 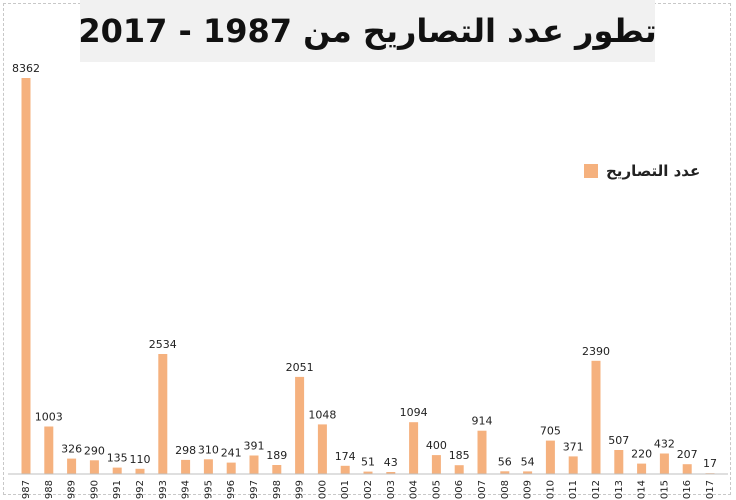 What do you see at coordinates (26, 489) in the screenshot?
I see `tick-label-1987: 987` at bounding box center [26, 489].